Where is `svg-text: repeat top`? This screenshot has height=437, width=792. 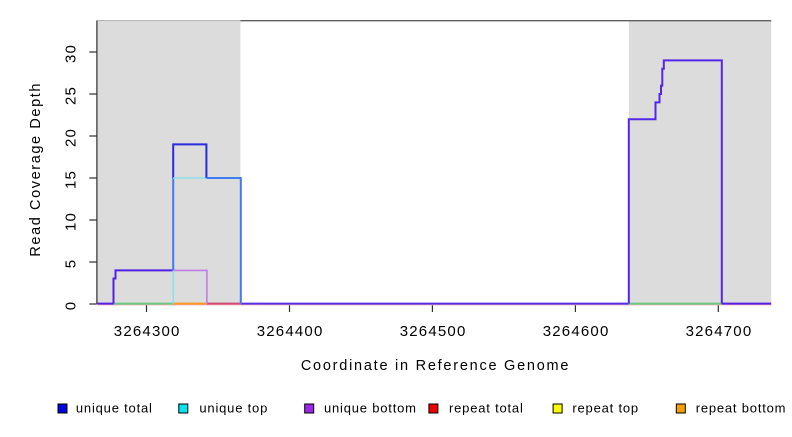 svg-text: repeat top is located at coordinates (605, 407).